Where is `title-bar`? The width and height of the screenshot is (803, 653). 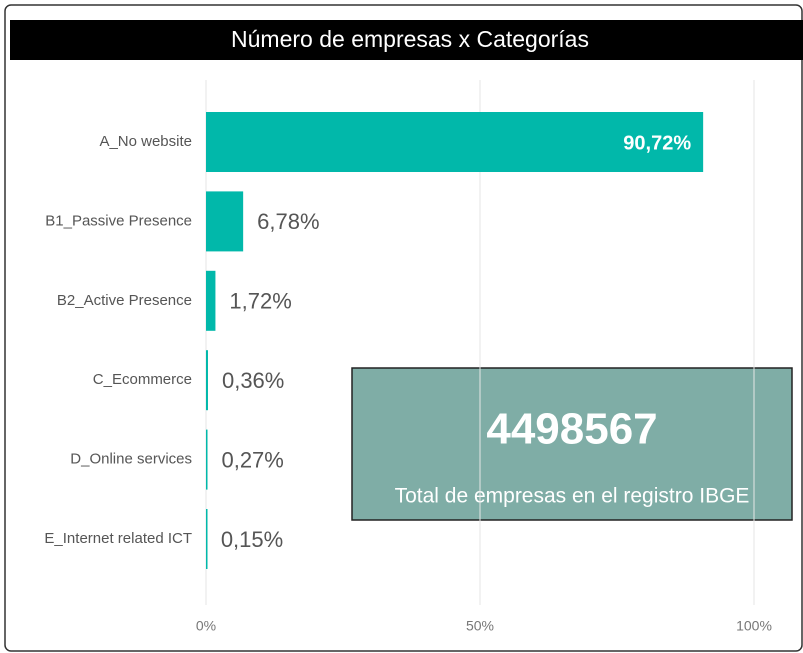 title-bar is located at coordinates (406, 40).